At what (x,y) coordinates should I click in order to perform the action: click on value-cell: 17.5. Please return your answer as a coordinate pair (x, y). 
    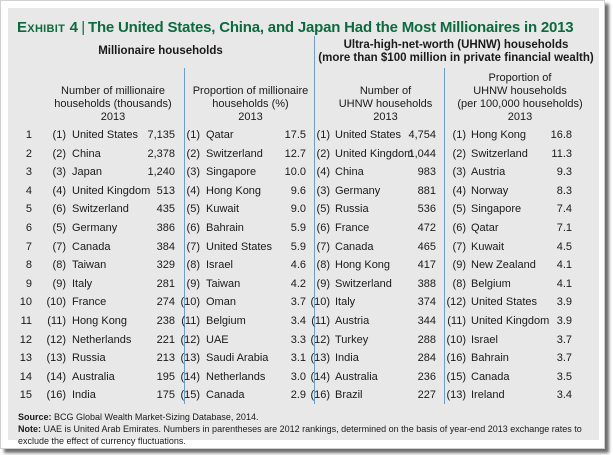
    Looking at the image, I should click on (295, 135).